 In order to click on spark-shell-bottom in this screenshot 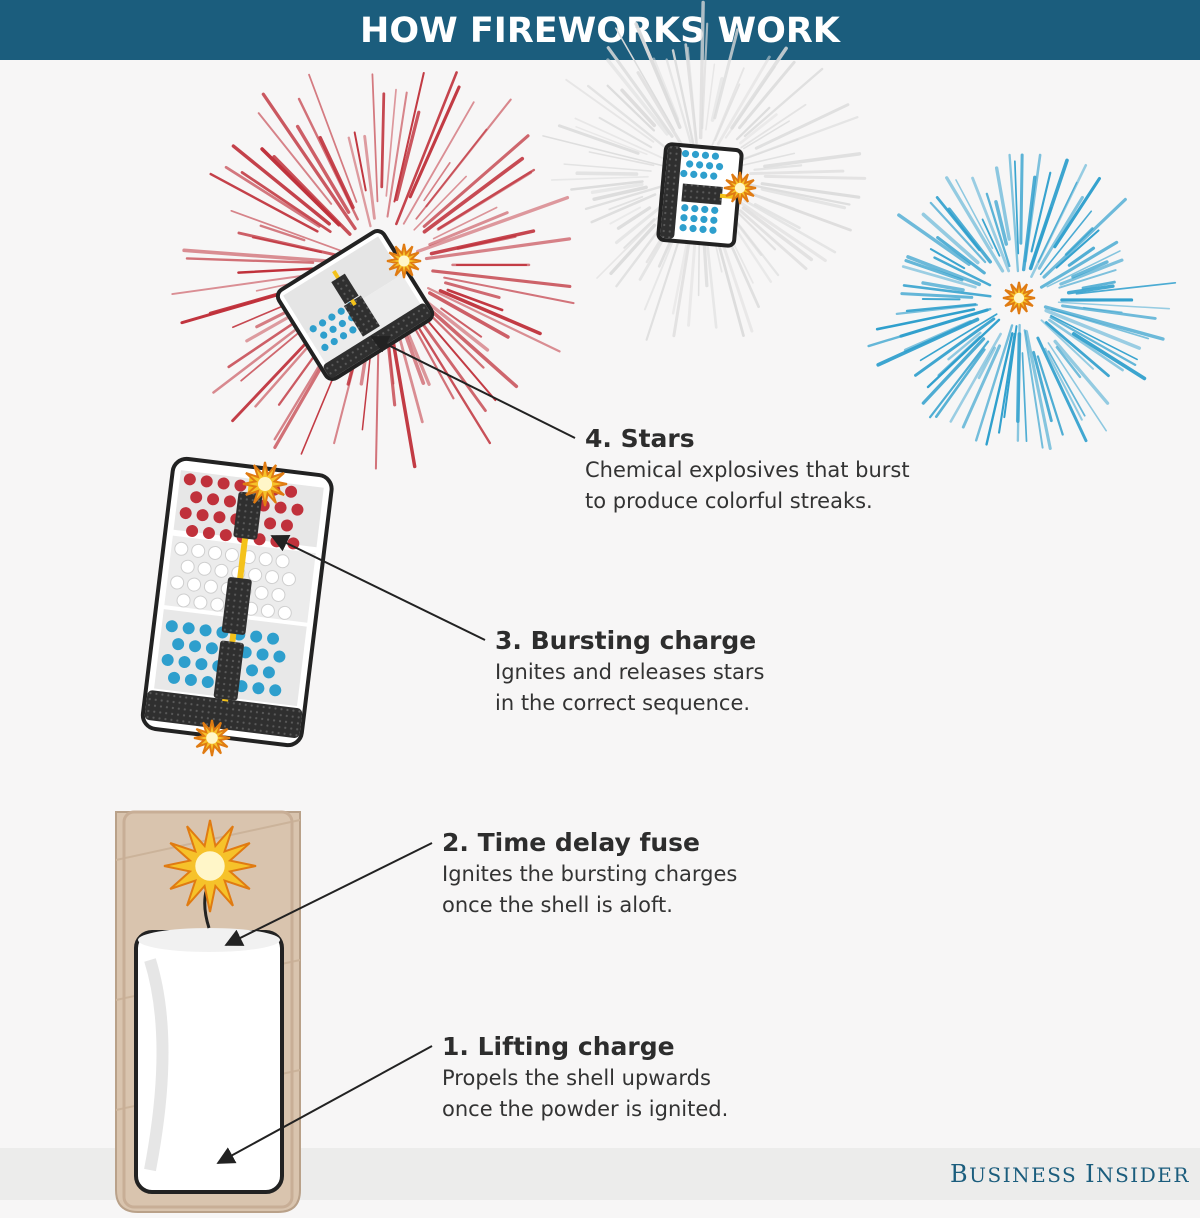, I will do `click(212, 738)`.